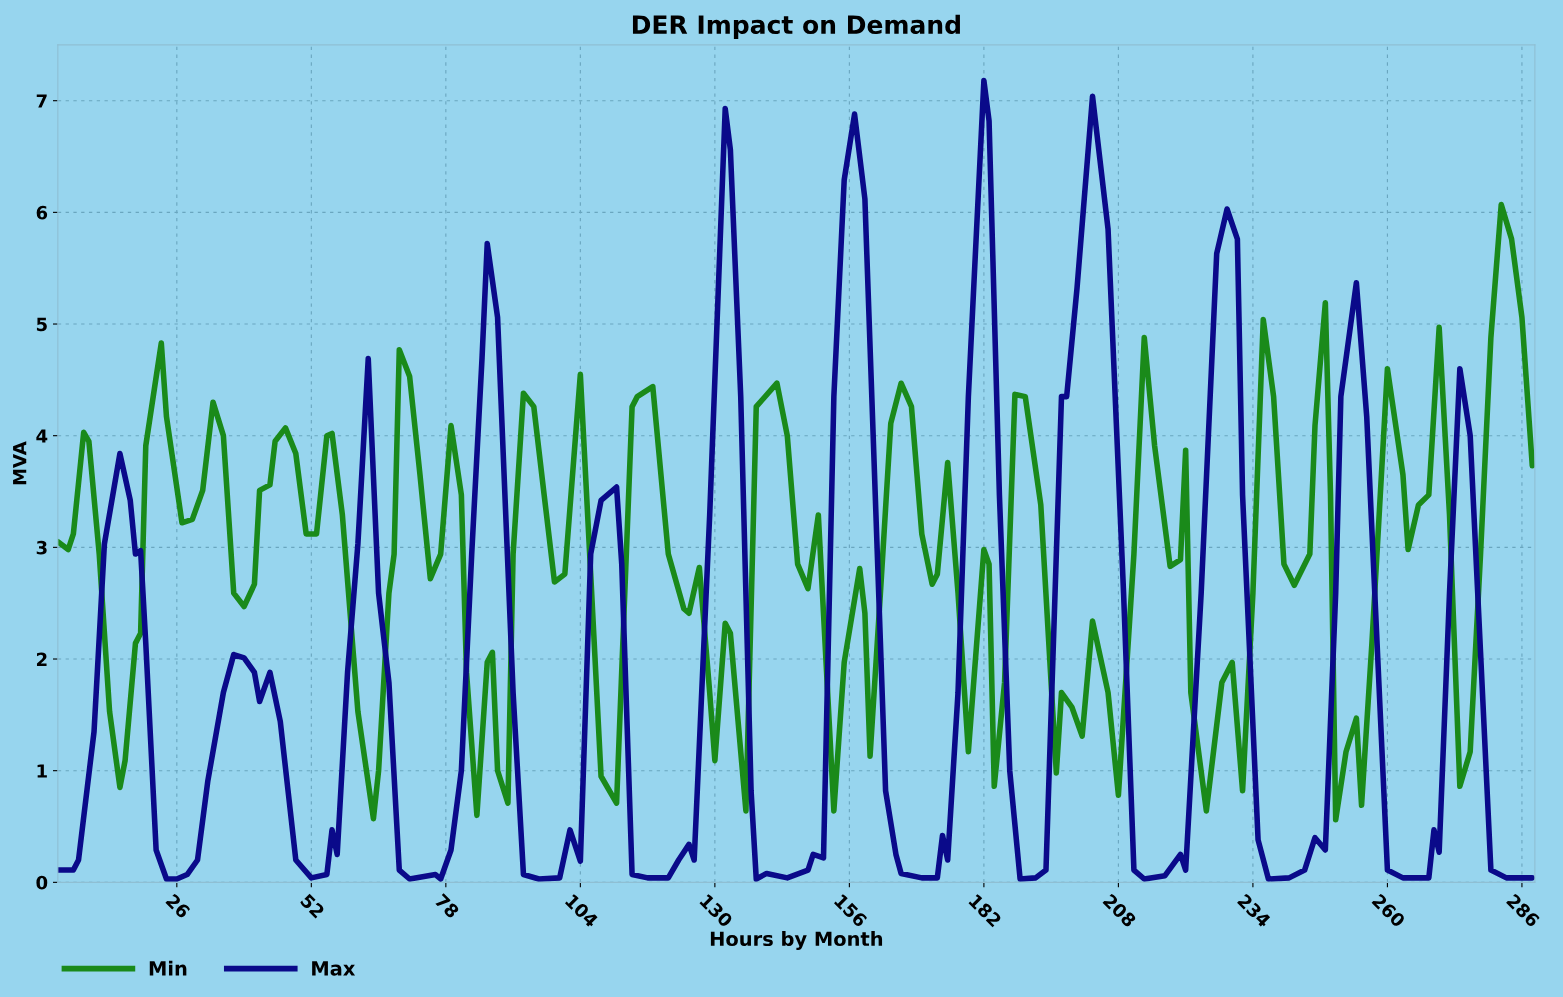  I want to click on x-axis-title: Hours by Month, so click(796, 941).